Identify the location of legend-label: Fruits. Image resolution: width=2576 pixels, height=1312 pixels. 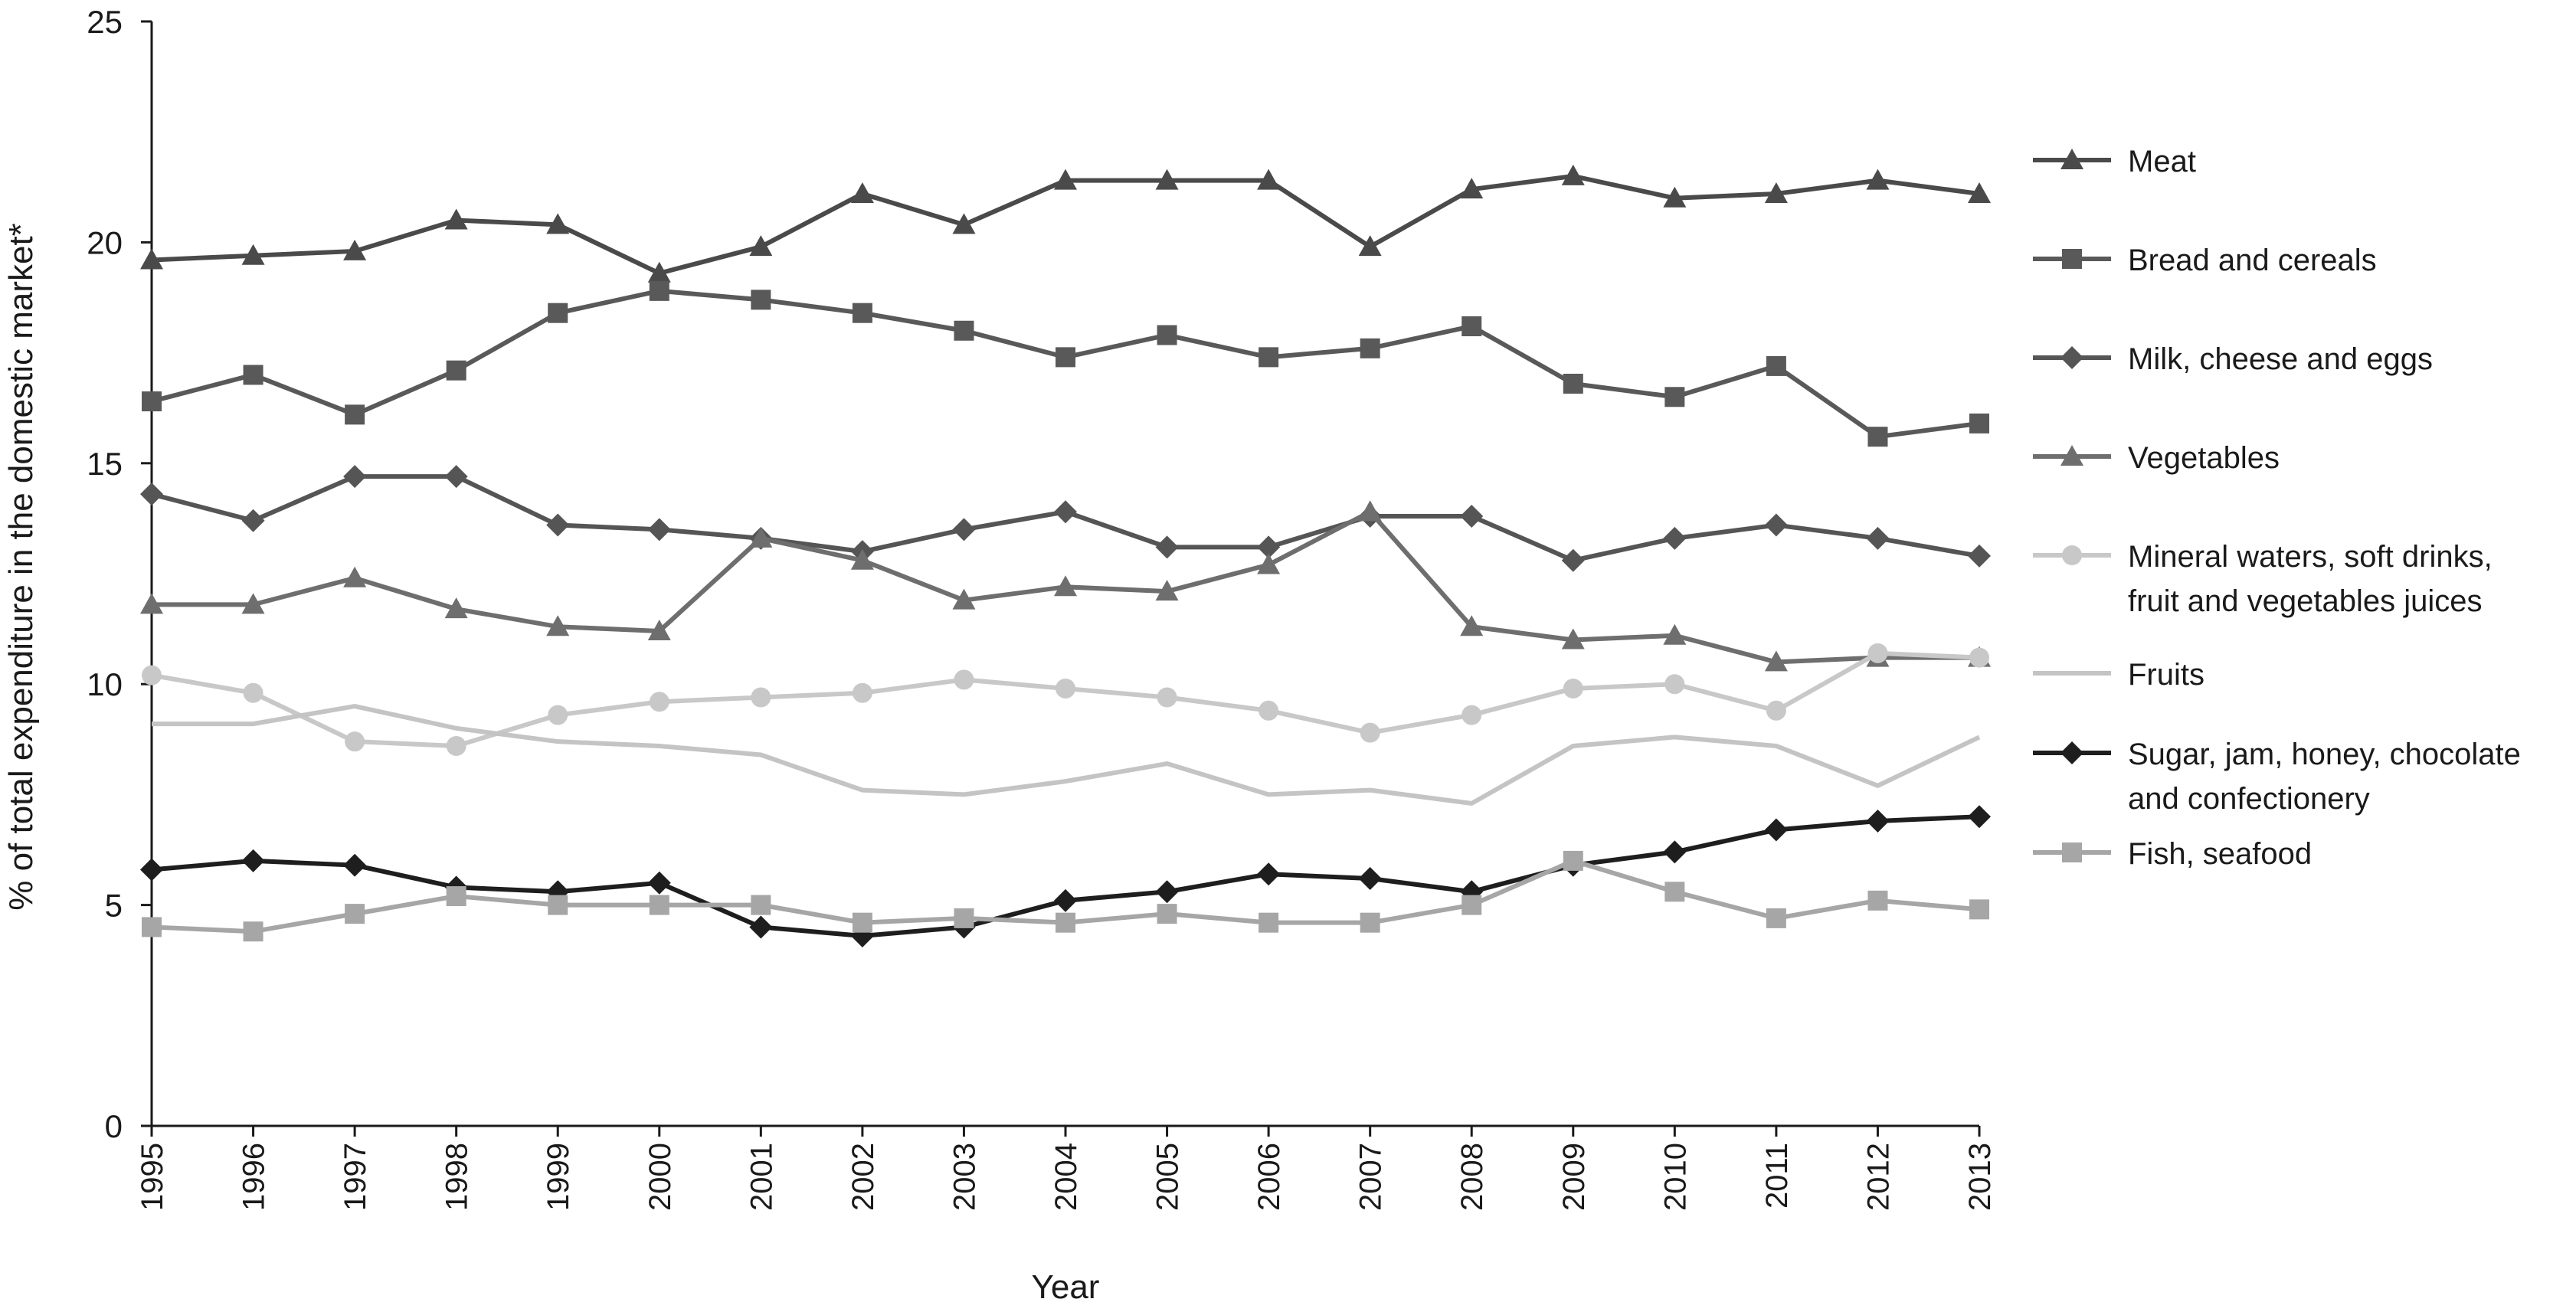
(2166, 675).